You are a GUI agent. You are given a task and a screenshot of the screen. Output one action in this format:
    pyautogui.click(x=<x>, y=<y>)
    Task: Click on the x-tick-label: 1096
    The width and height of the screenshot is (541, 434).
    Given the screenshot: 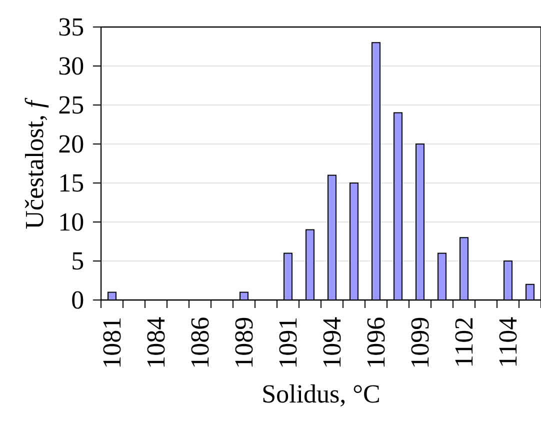 What is the action you would take?
    pyautogui.click(x=376, y=342)
    